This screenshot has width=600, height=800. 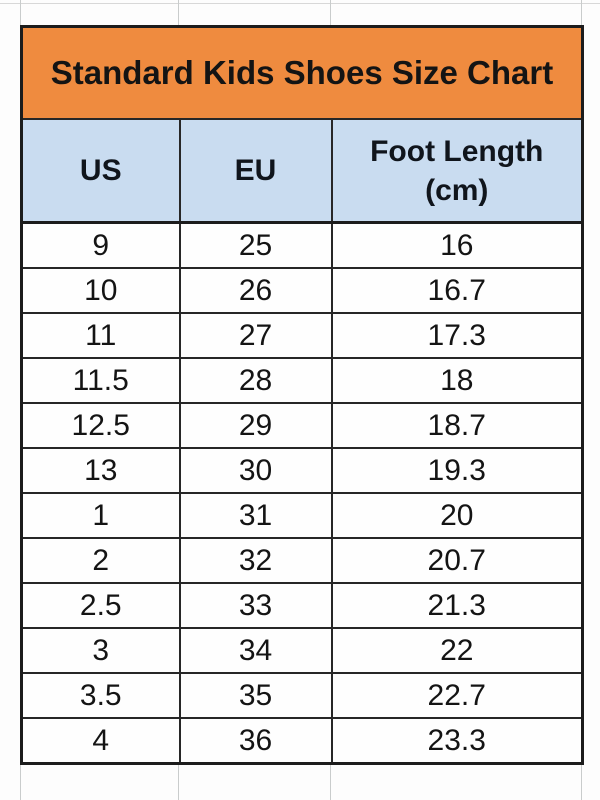 What do you see at coordinates (457, 470) in the screenshot?
I see `foot-length-cell: 19.3` at bounding box center [457, 470].